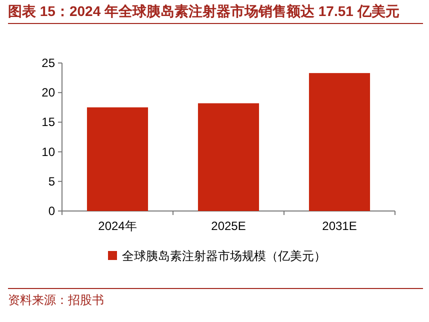 Image resolution: width=429 pixels, height=322 pixels. Describe the element at coordinates (49, 151) in the screenshot. I see `y-tick-label: 10` at that location.